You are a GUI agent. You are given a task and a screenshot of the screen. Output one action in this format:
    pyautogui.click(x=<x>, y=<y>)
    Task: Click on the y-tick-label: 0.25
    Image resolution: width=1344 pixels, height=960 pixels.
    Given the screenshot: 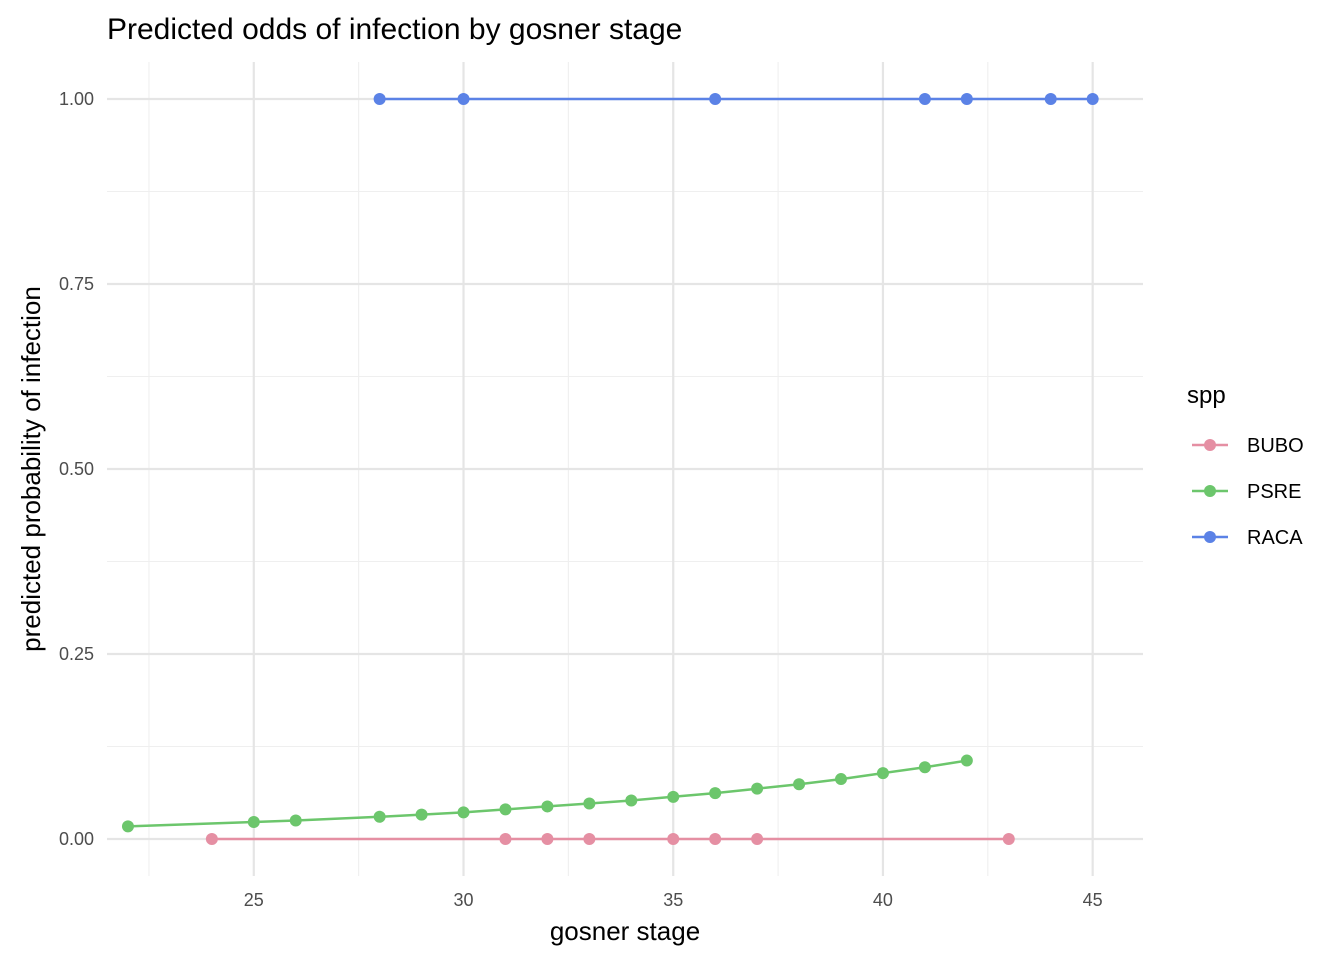 What is the action you would take?
    pyautogui.click(x=76, y=654)
    